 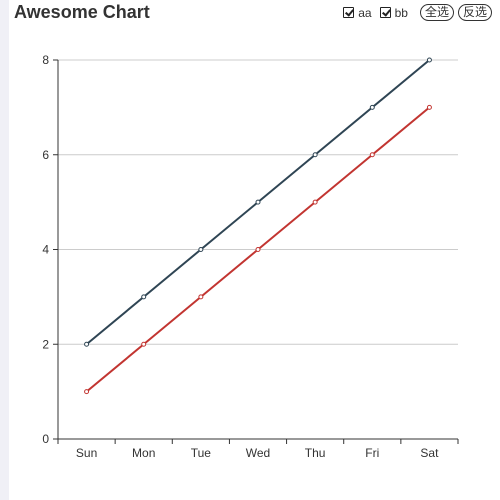 I want to click on x-tick-label-tue: Tue, so click(x=201, y=453).